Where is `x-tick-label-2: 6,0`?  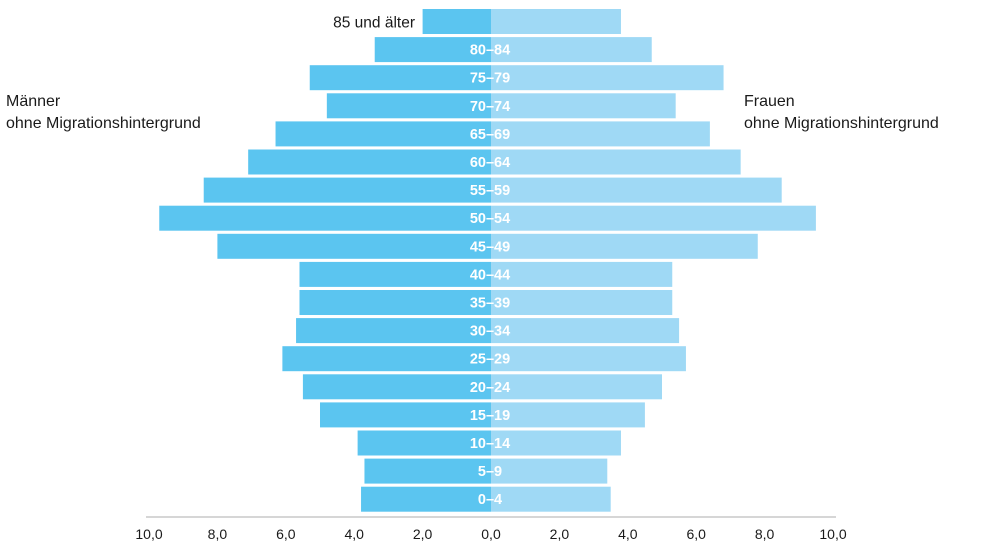
x-tick-label-2: 6,0 is located at coordinates (286, 534).